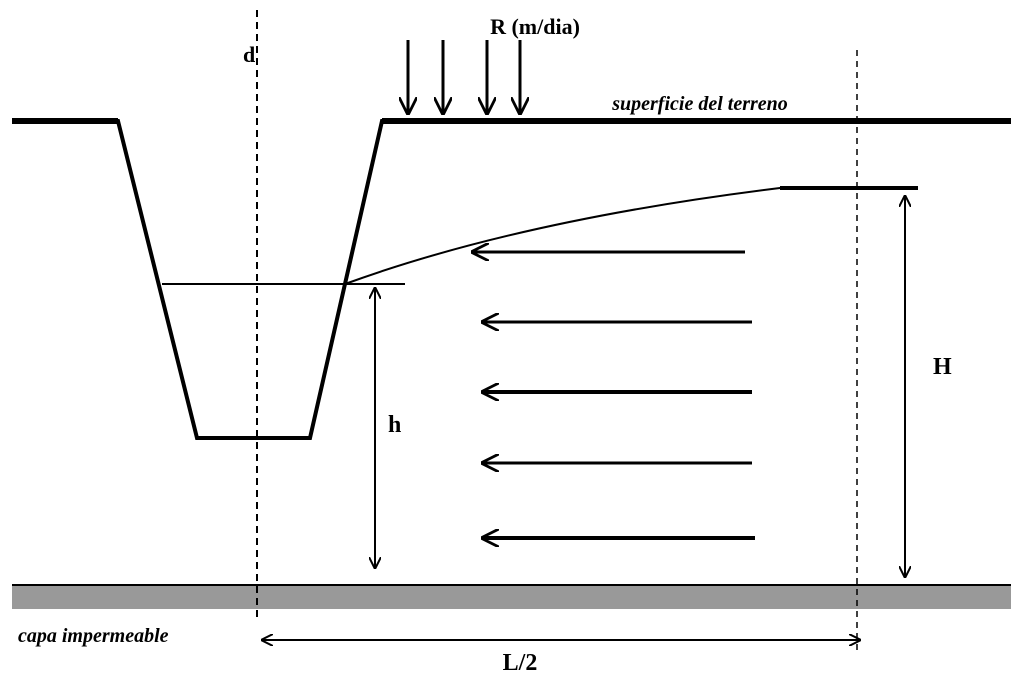 The image size is (1011, 675). What do you see at coordinates (613, 395) in the screenshot?
I see `flow-arrows` at bounding box center [613, 395].